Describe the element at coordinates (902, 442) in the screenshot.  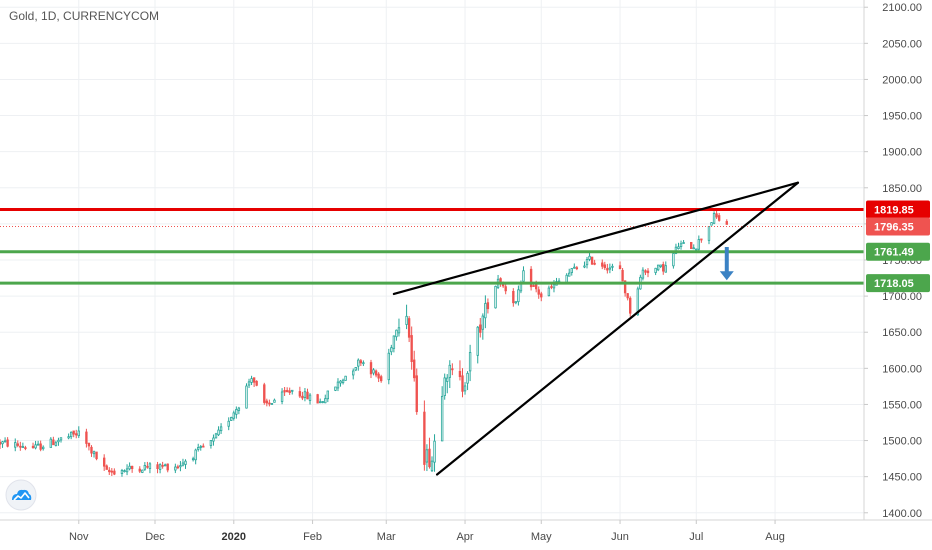
I see `y-tick-label: 1500.00` at that location.